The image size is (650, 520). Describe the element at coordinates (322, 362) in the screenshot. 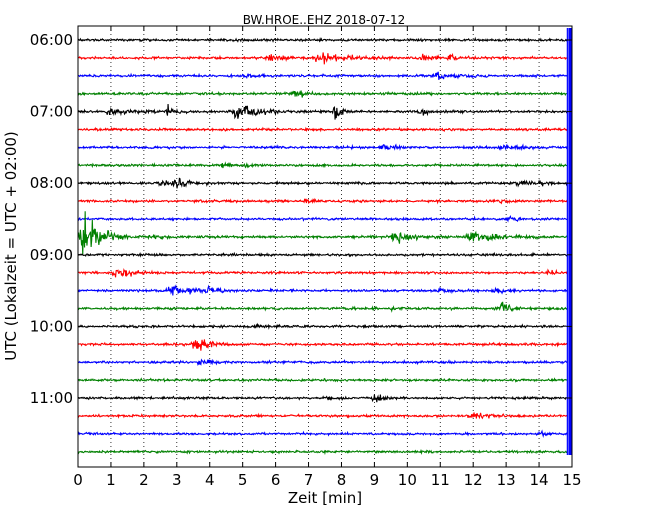

I see `seismogram-trace-10:30` at that location.